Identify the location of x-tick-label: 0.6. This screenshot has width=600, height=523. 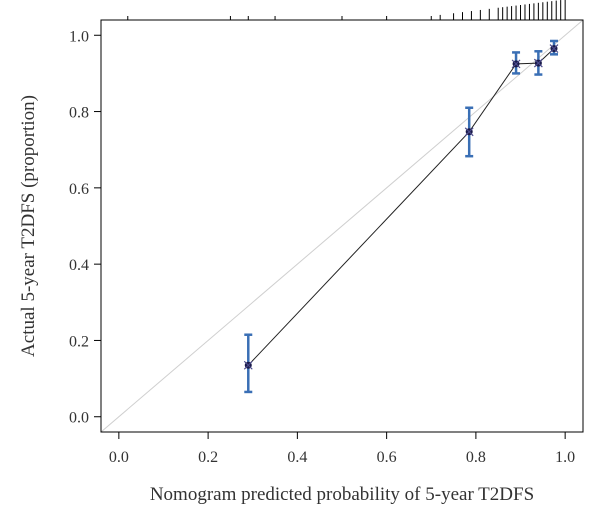
(387, 457).